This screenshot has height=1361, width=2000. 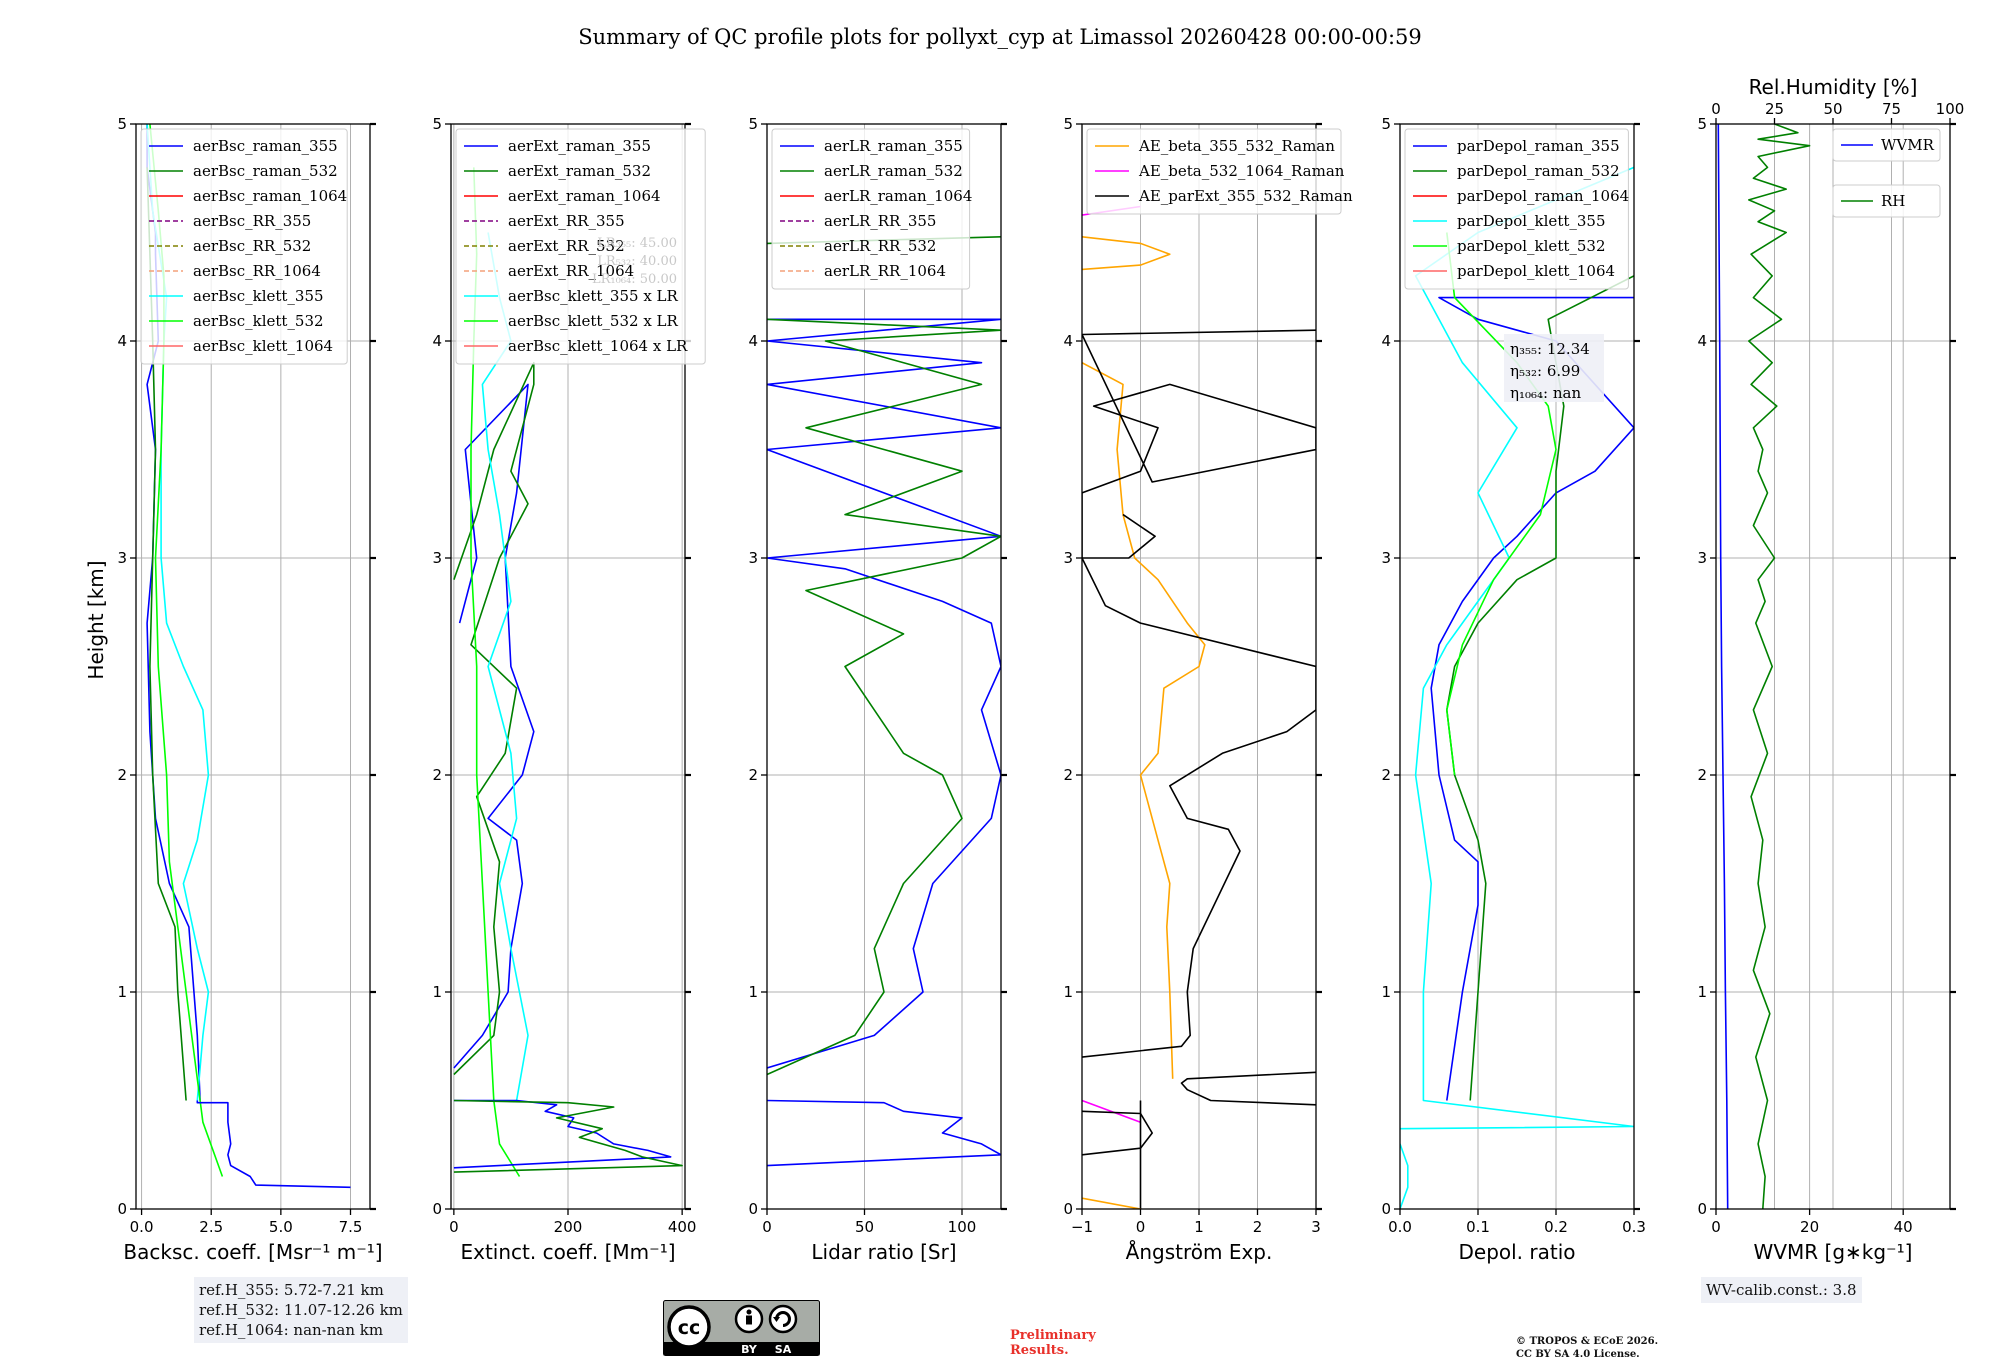 I want to click on x-tick-label: 200, so click(x=568, y=1227).